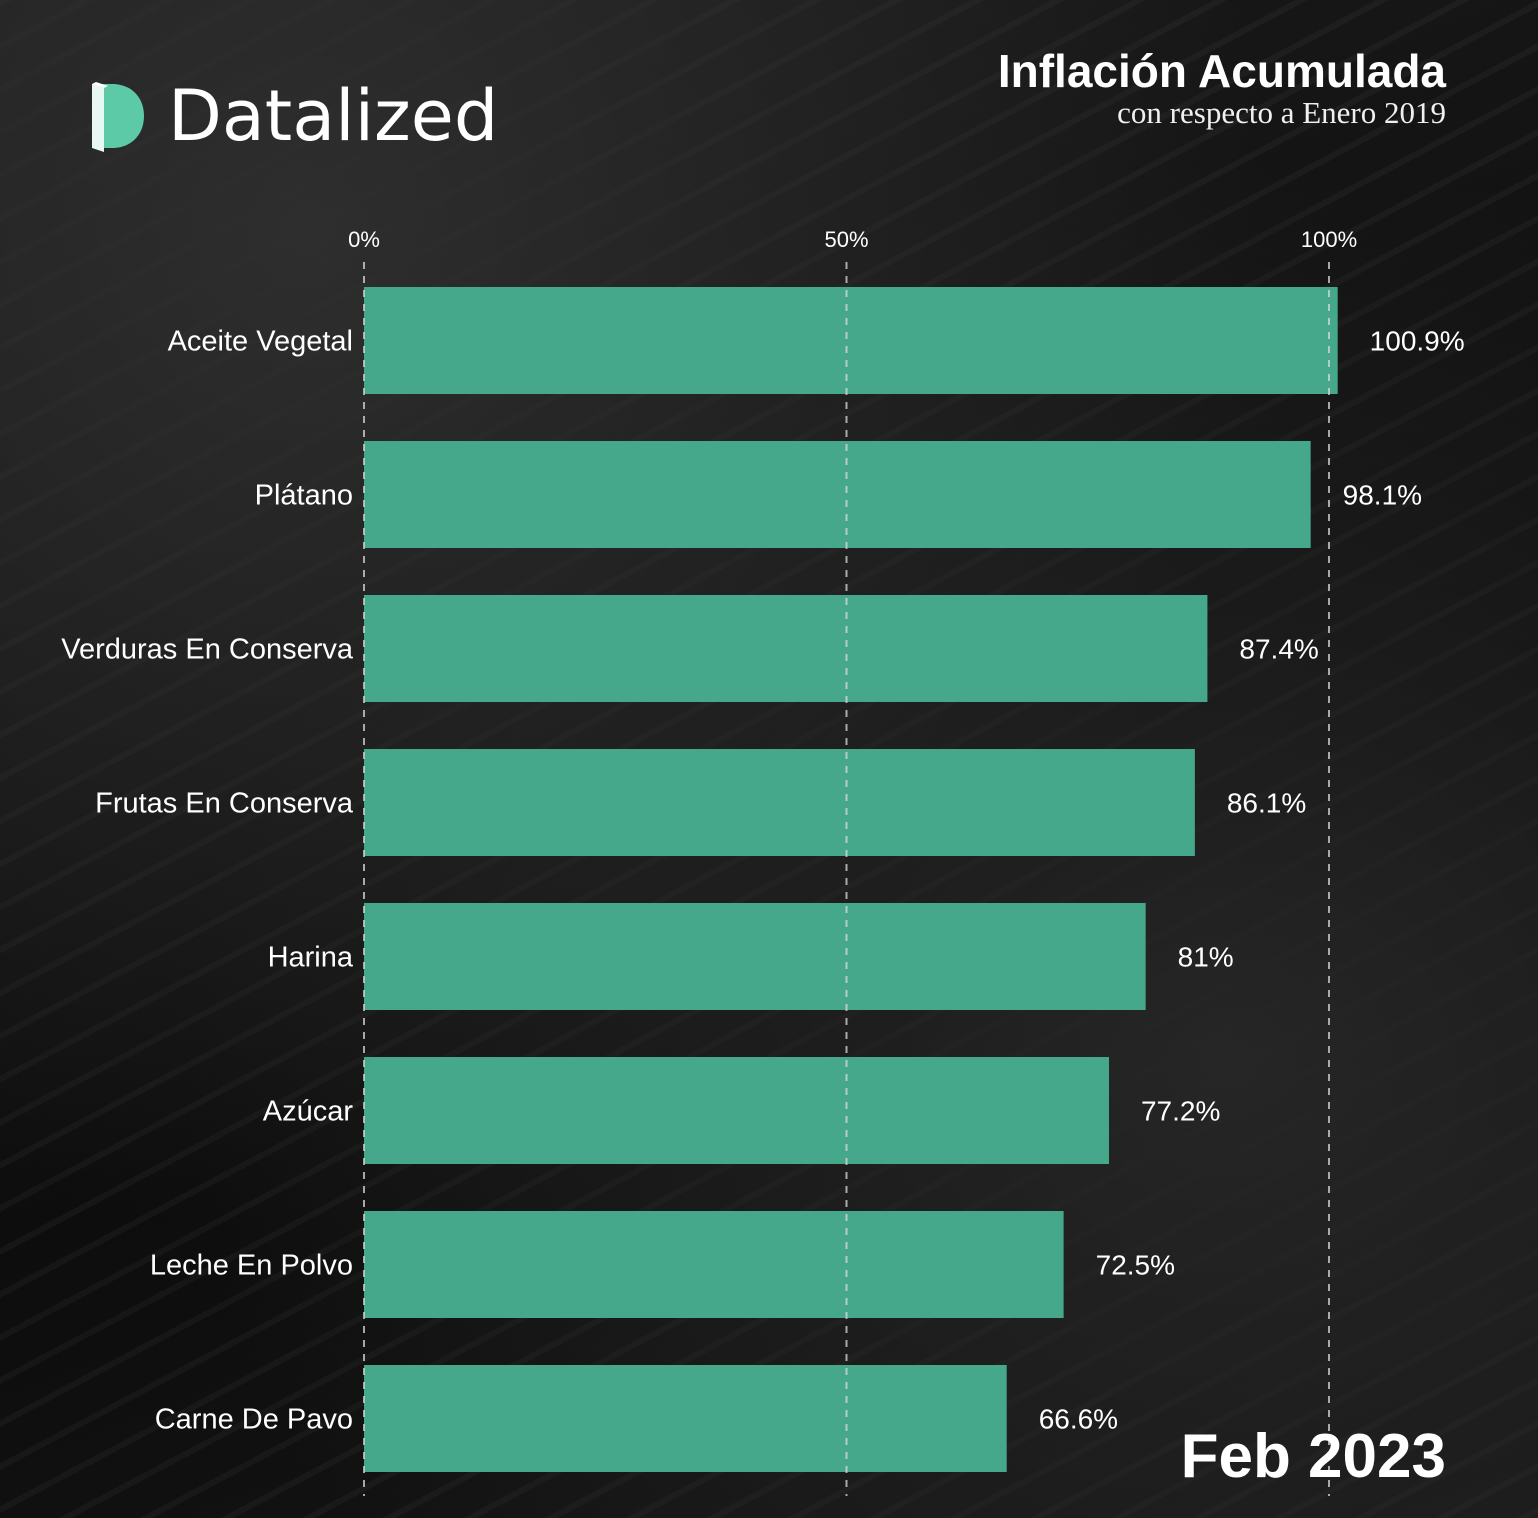 This screenshot has height=1518, width=1538. What do you see at coordinates (846, 239) in the screenshot?
I see `x-tick-label: 50%` at bounding box center [846, 239].